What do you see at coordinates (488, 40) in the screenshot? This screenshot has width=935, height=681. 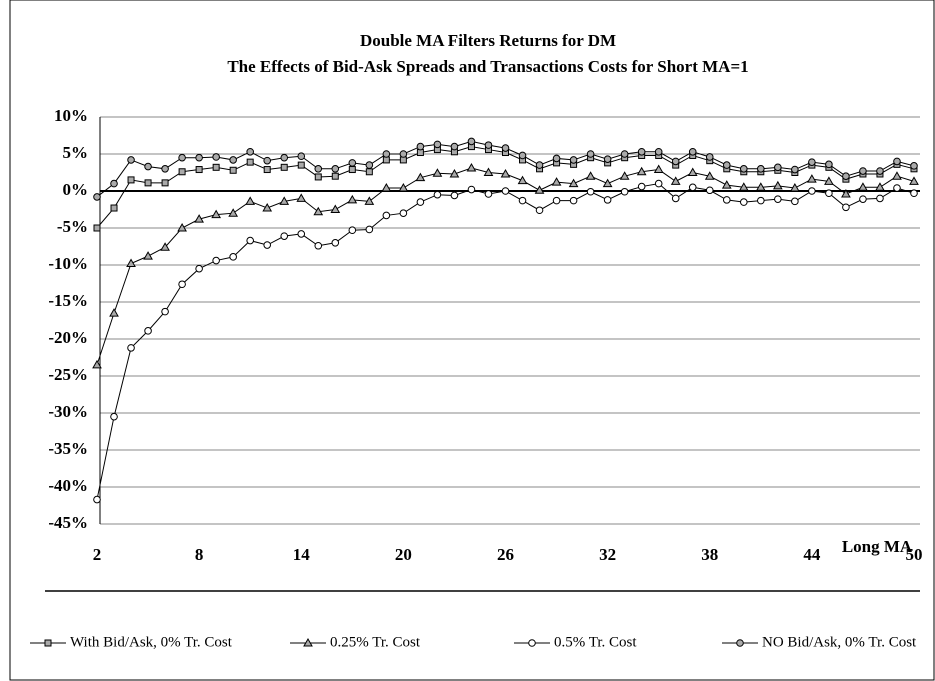 I see `chart-title: Double MA Filters Returns for DM` at bounding box center [488, 40].